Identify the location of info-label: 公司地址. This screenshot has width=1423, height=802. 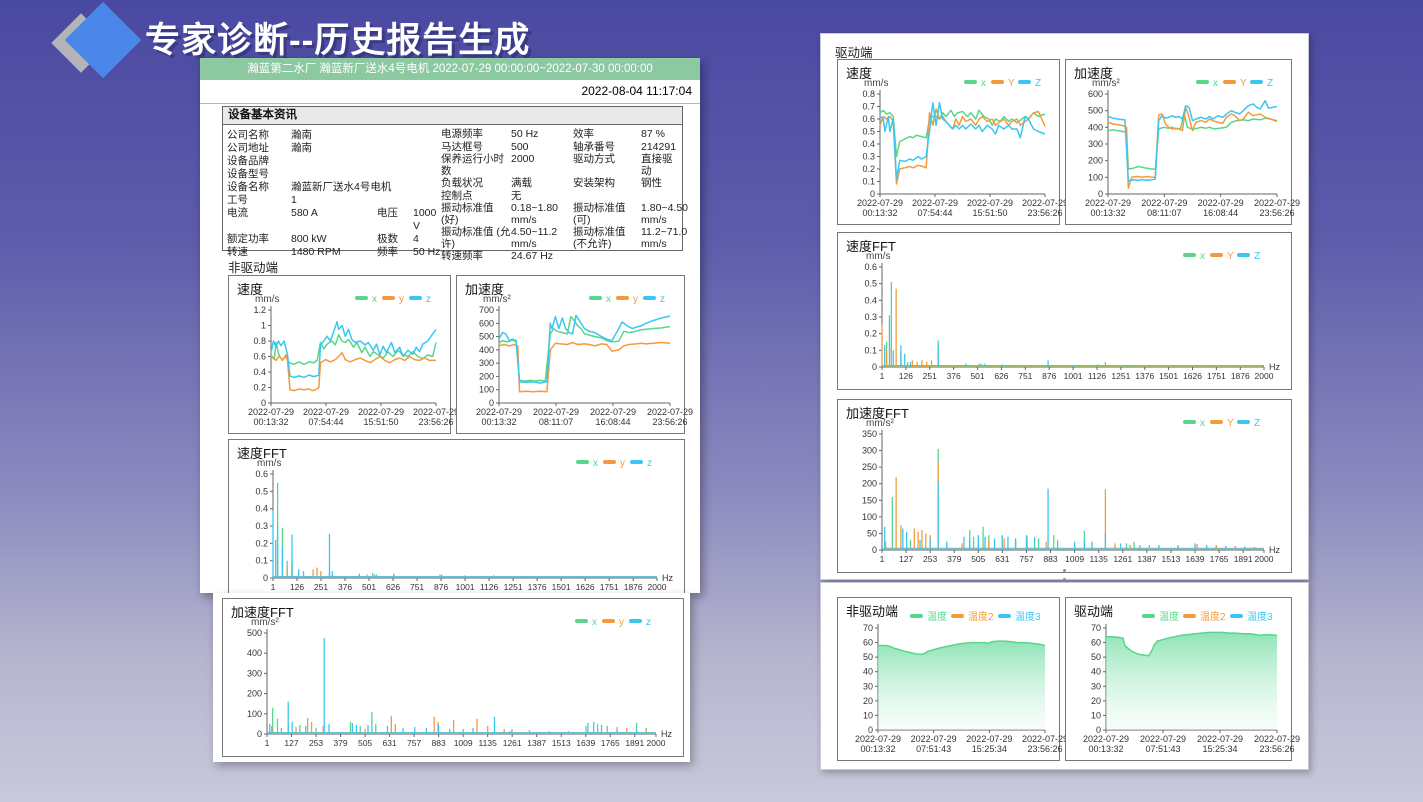
(248, 148).